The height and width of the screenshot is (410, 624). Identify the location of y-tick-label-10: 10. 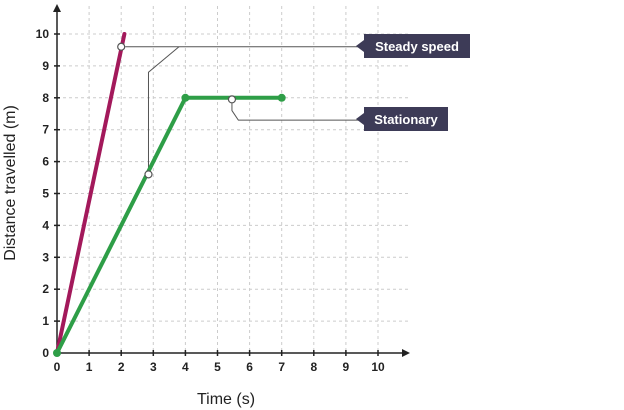
(43, 34).